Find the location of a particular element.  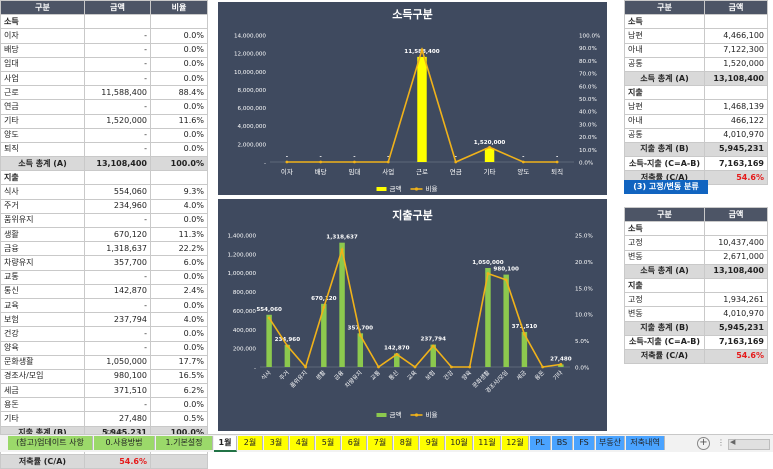

ratio-cell: 88.4% is located at coordinates (179, 93).